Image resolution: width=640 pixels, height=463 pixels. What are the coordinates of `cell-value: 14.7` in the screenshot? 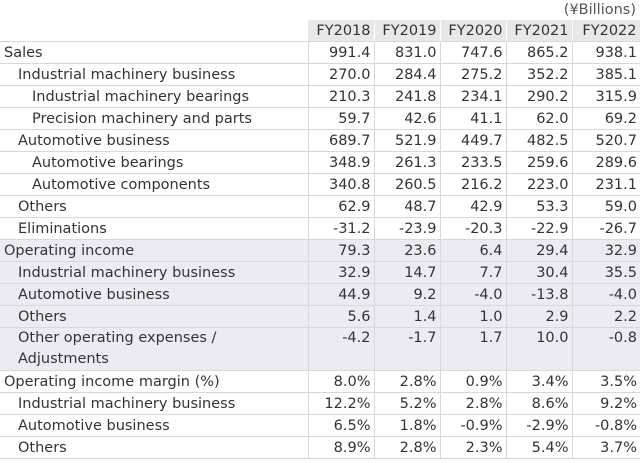 It's located at (406, 272).